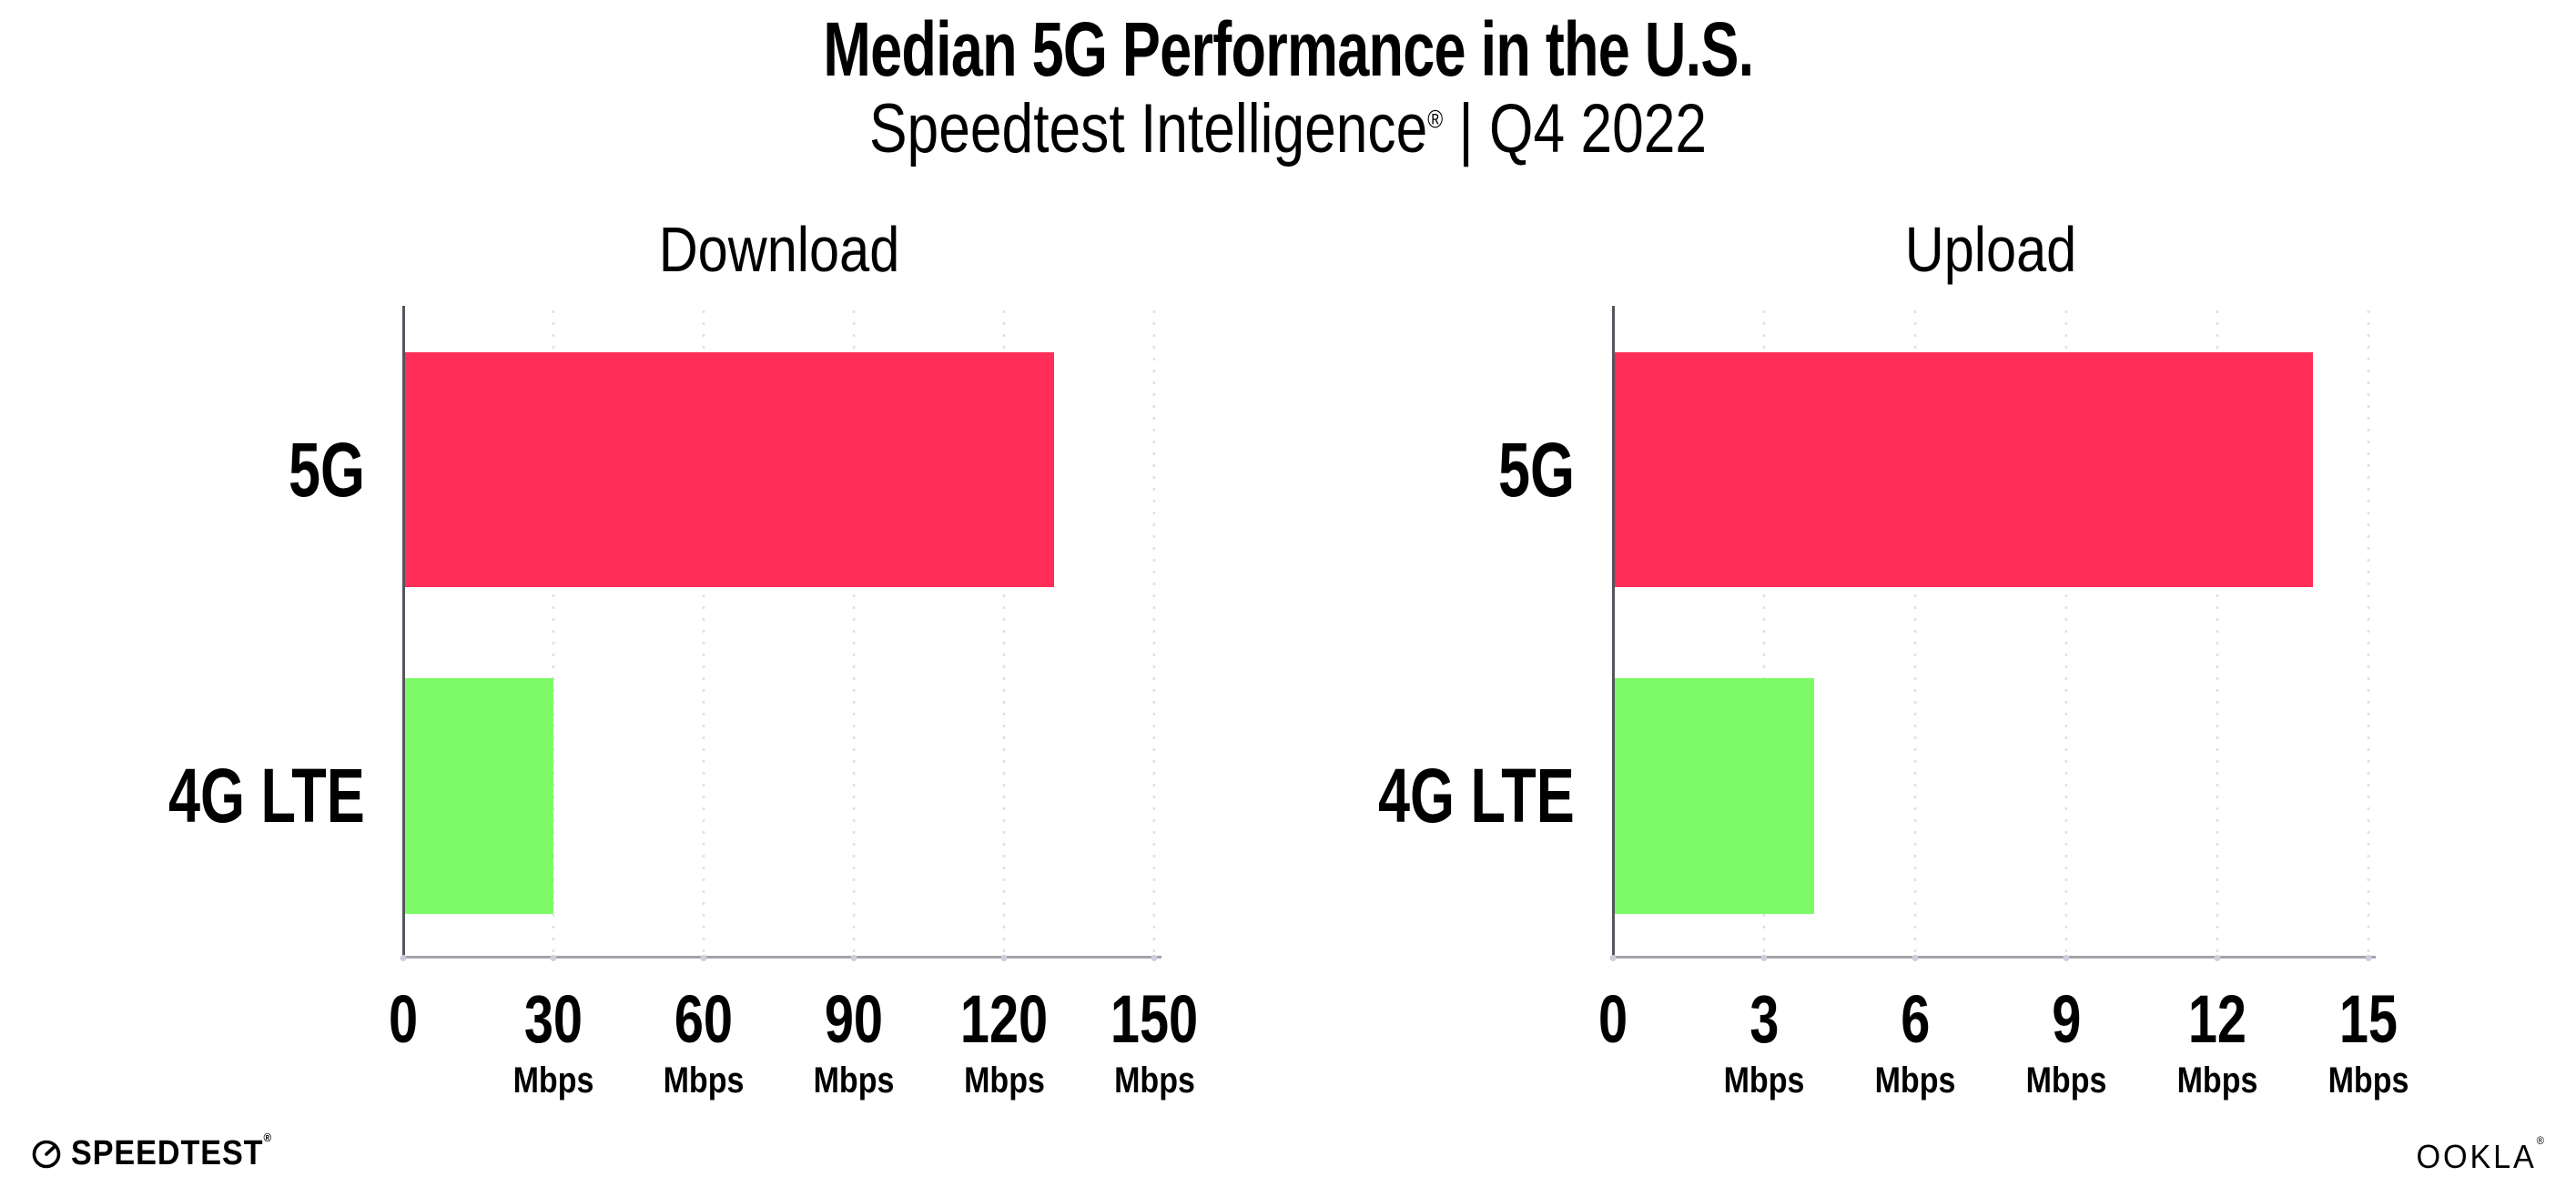 The image size is (2576, 1197). I want to click on x-tick-number-text: 90, so click(854, 1019).